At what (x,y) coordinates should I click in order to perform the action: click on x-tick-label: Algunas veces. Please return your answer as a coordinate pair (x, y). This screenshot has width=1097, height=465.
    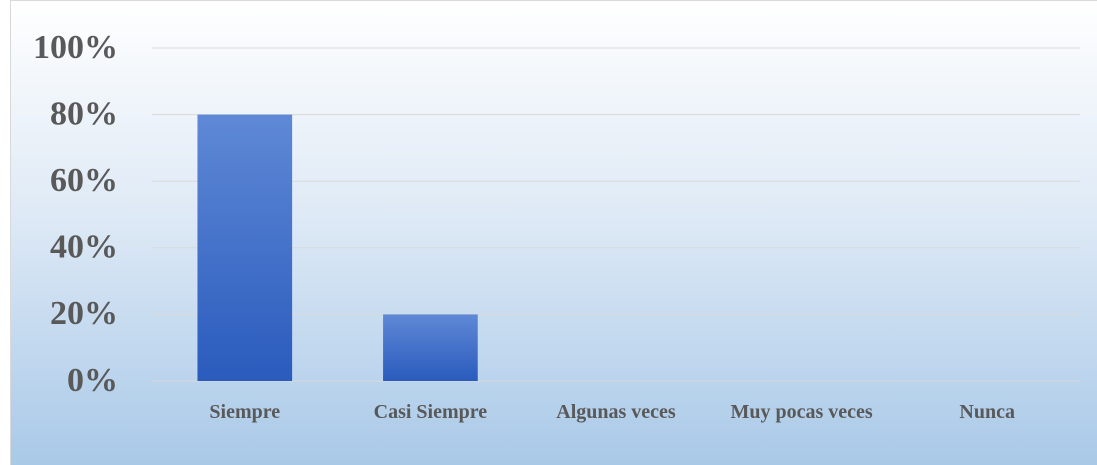
    Looking at the image, I should click on (616, 412).